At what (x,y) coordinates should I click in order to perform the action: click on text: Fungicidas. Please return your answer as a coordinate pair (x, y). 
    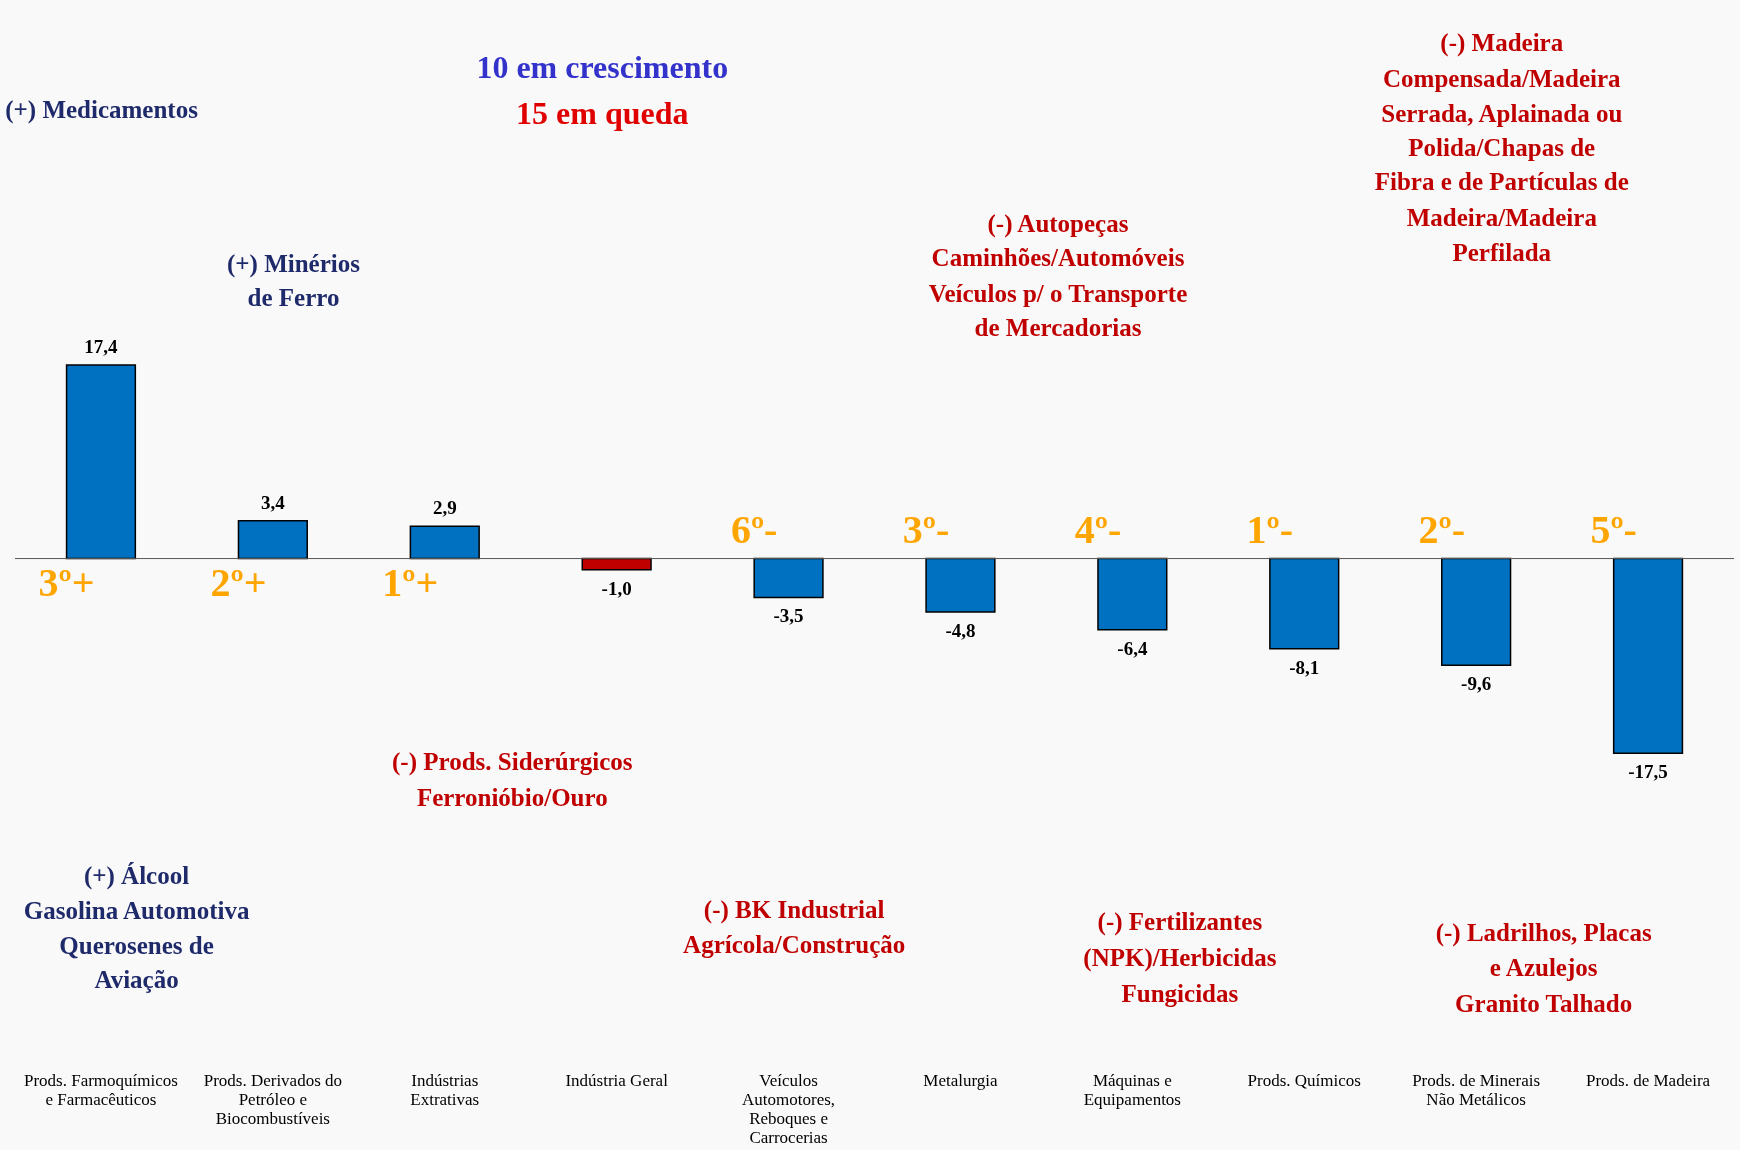
    Looking at the image, I should click on (1180, 993).